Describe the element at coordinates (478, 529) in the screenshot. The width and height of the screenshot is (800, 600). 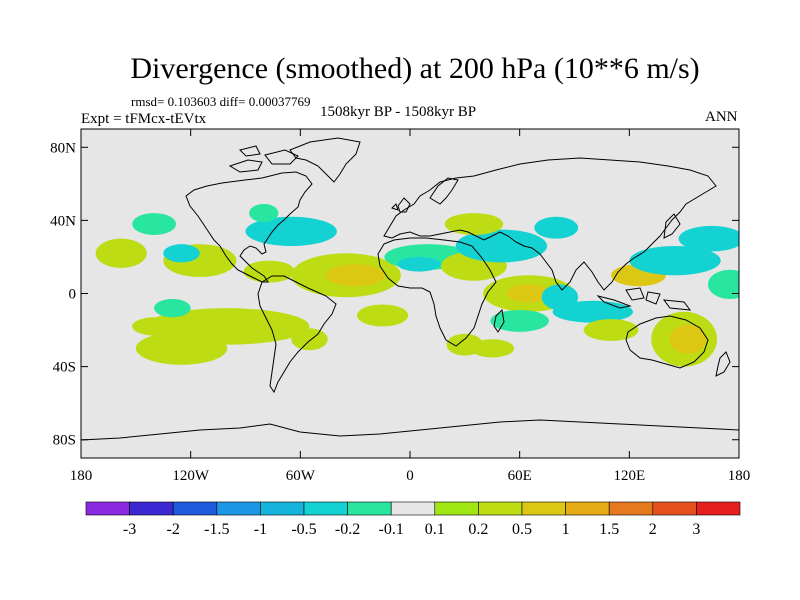
I see `colorbar-label: 0.2` at that location.